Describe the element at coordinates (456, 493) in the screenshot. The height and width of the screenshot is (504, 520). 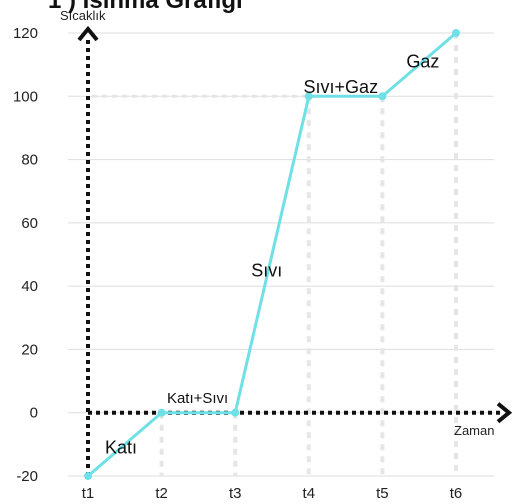
I see `x-tick-label: t6` at that location.